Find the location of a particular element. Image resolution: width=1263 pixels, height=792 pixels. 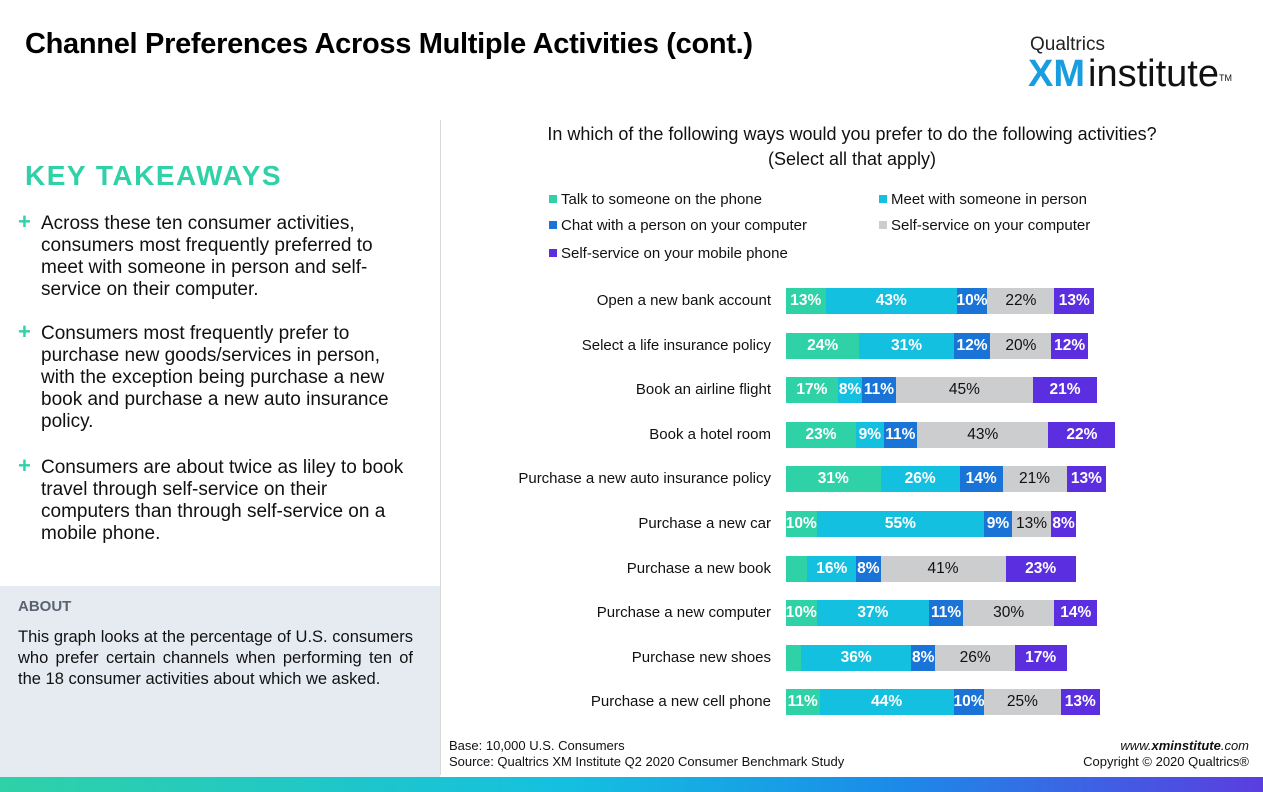

plus-icon: + is located at coordinates (24, 221).